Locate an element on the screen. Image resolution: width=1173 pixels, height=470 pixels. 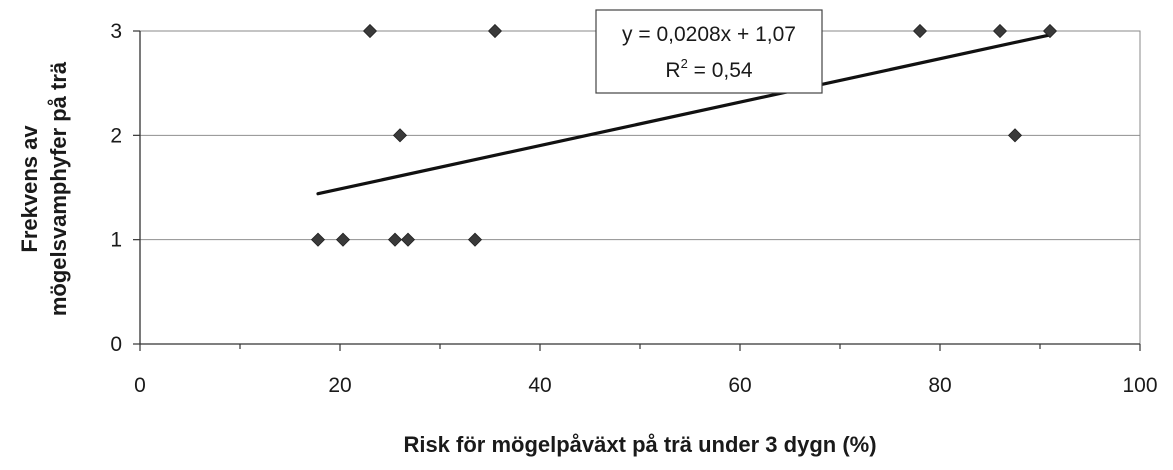
x-tick-label: 80 is located at coordinates (939, 385).